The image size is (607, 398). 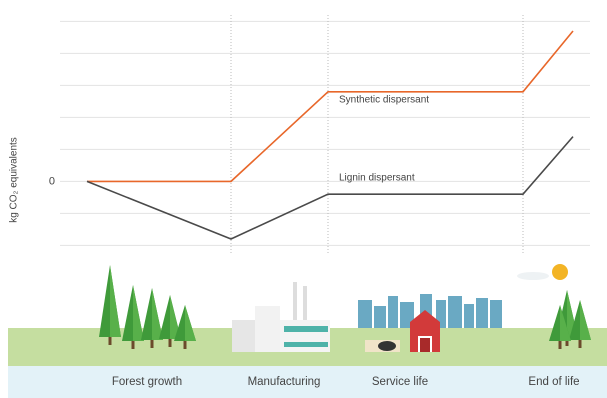 What do you see at coordinates (52, 181) in the screenshot?
I see `y-tick-label: 0` at bounding box center [52, 181].